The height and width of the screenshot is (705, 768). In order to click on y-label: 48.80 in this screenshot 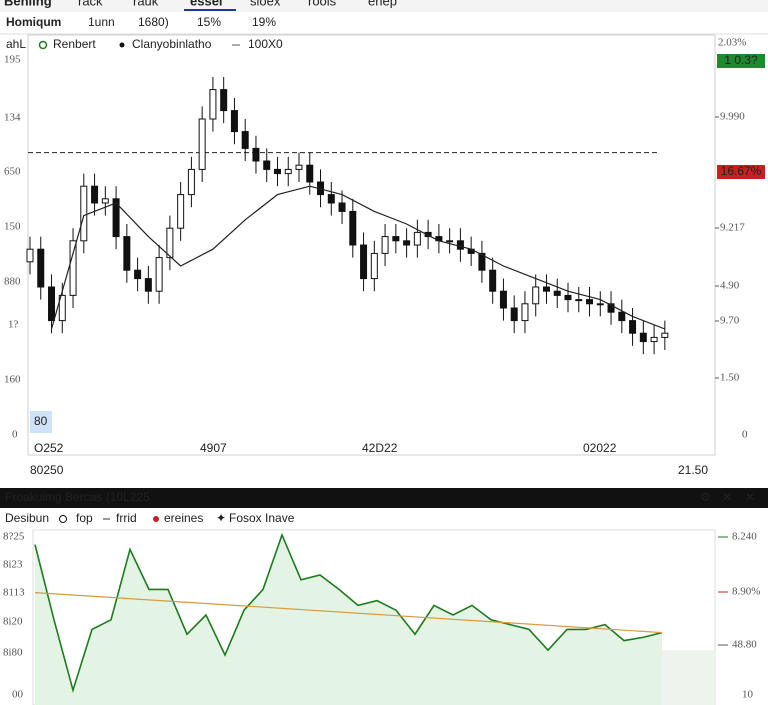, I will do `click(744, 645)`.